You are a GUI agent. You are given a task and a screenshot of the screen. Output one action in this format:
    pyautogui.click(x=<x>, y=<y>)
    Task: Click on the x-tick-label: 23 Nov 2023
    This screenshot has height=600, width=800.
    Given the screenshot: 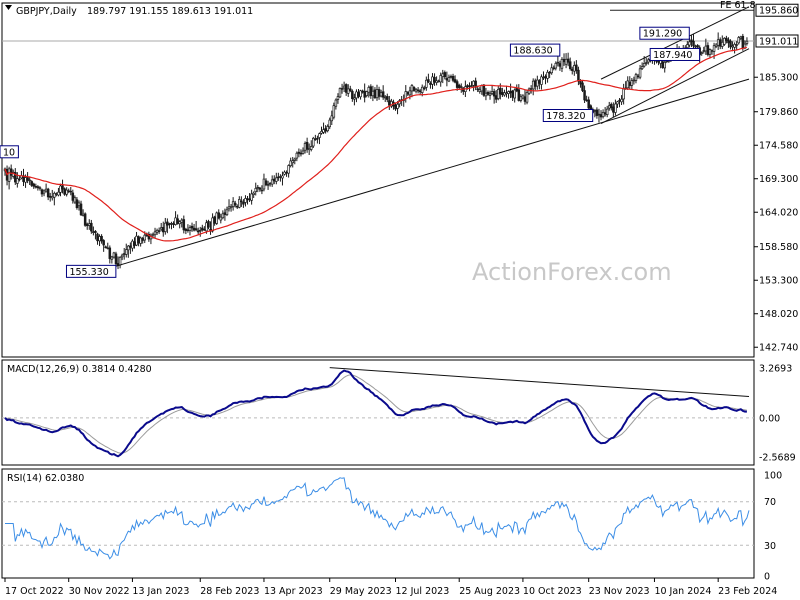 What is the action you would take?
    pyautogui.click(x=619, y=591)
    